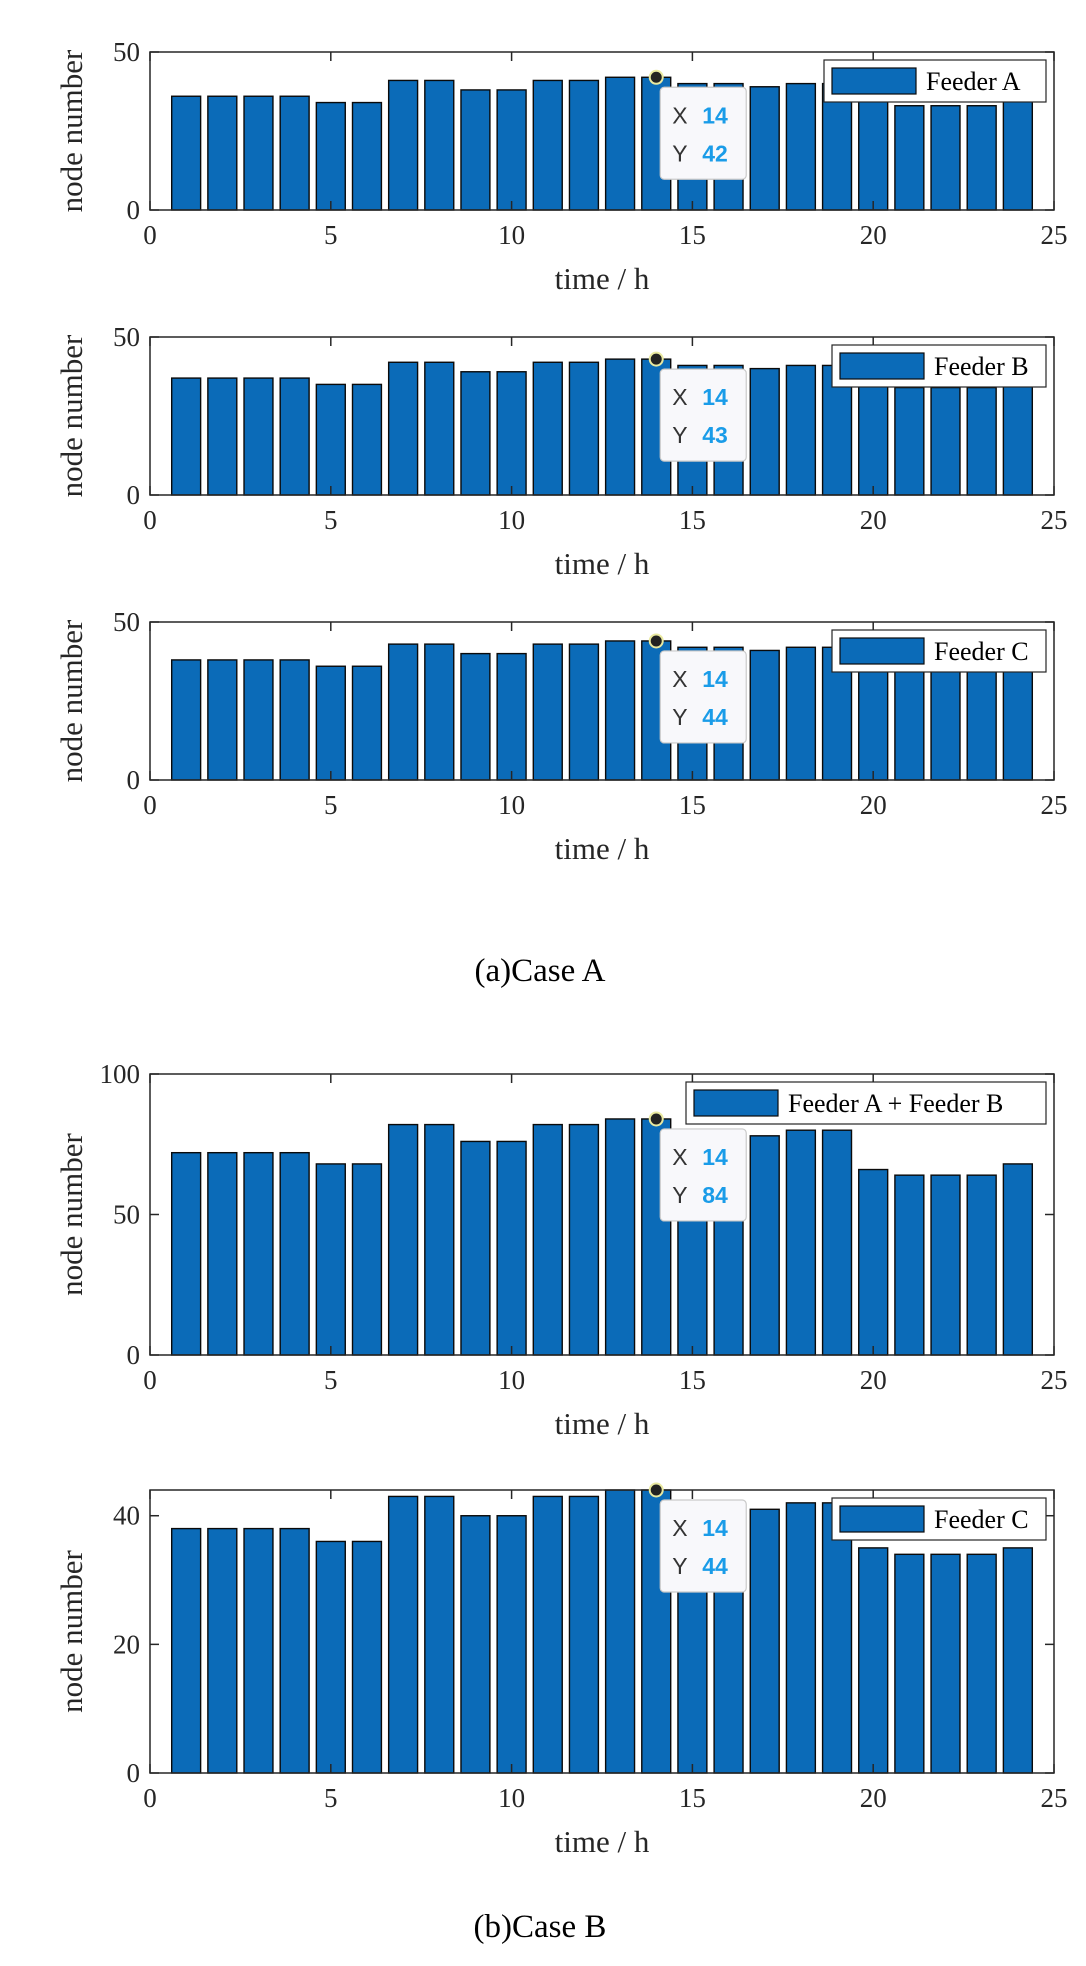  Describe the element at coordinates (715, 1195) in the screenshot. I see `datatip-y-value: 84` at that location.